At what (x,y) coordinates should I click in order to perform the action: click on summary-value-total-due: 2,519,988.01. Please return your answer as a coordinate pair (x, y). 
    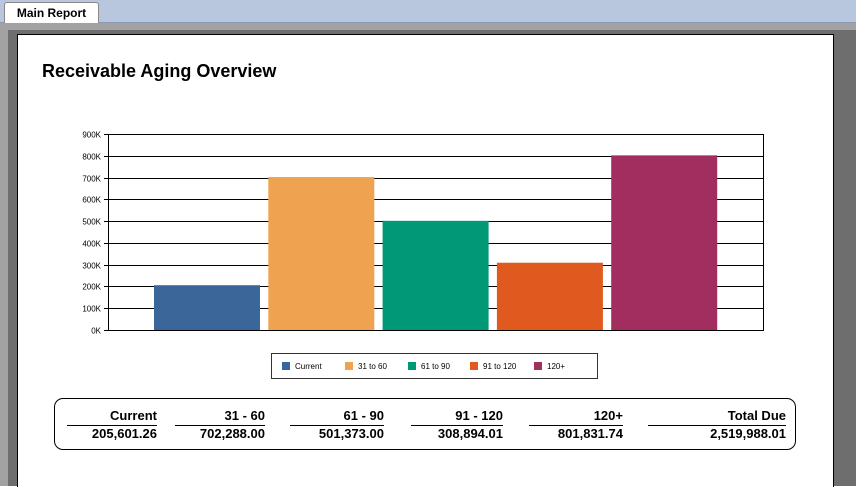
    Looking at the image, I should click on (748, 433).